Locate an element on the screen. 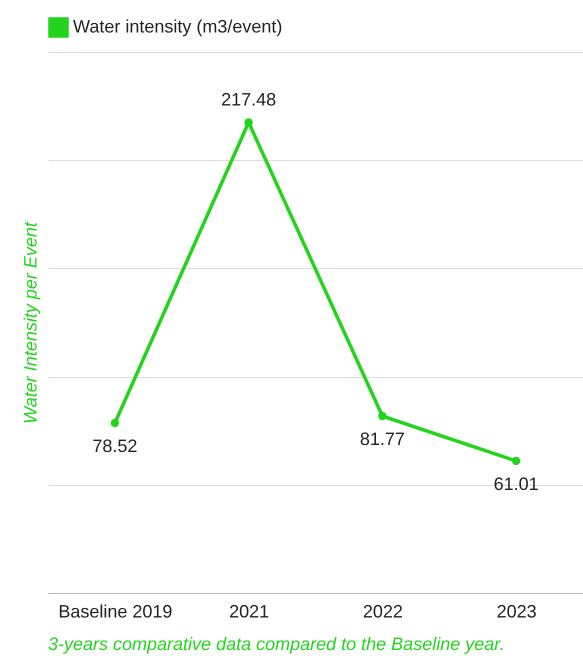  x-tick-label: 2023 is located at coordinates (516, 612).